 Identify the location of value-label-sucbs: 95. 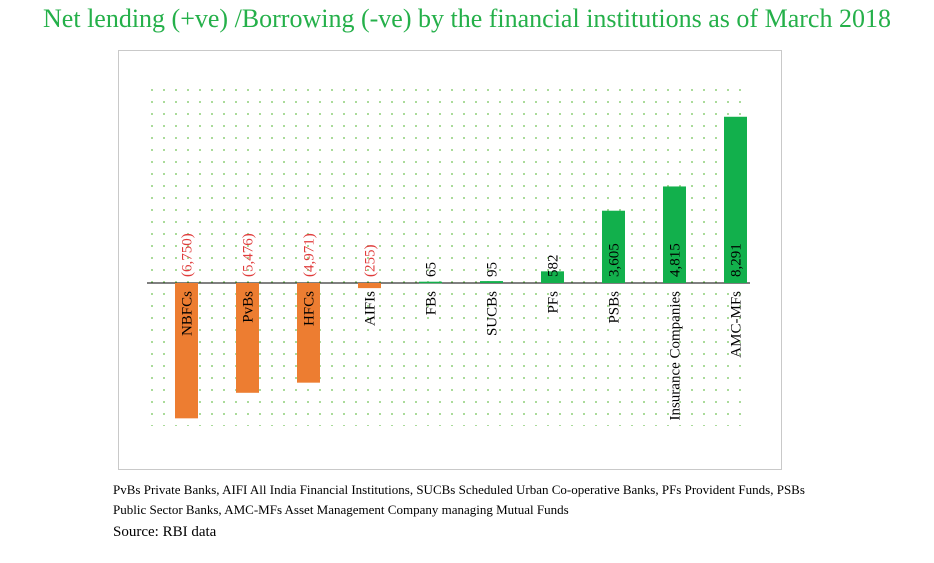
(493, 269).